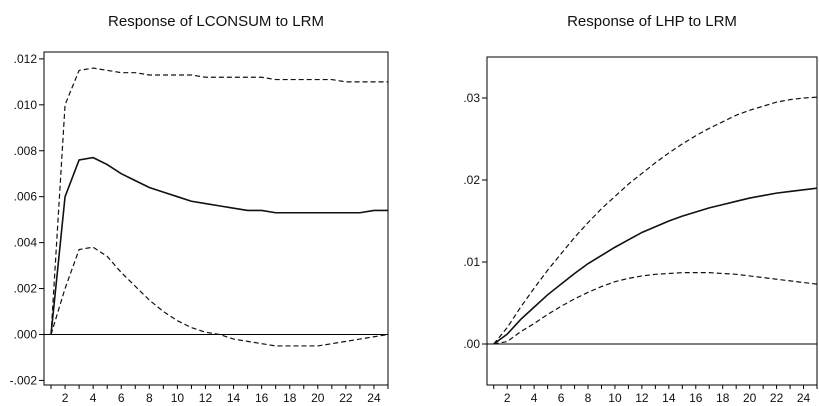 This screenshot has width=819, height=406. I want to click on chart-title: Response of LHP to LRM, so click(652, 21).